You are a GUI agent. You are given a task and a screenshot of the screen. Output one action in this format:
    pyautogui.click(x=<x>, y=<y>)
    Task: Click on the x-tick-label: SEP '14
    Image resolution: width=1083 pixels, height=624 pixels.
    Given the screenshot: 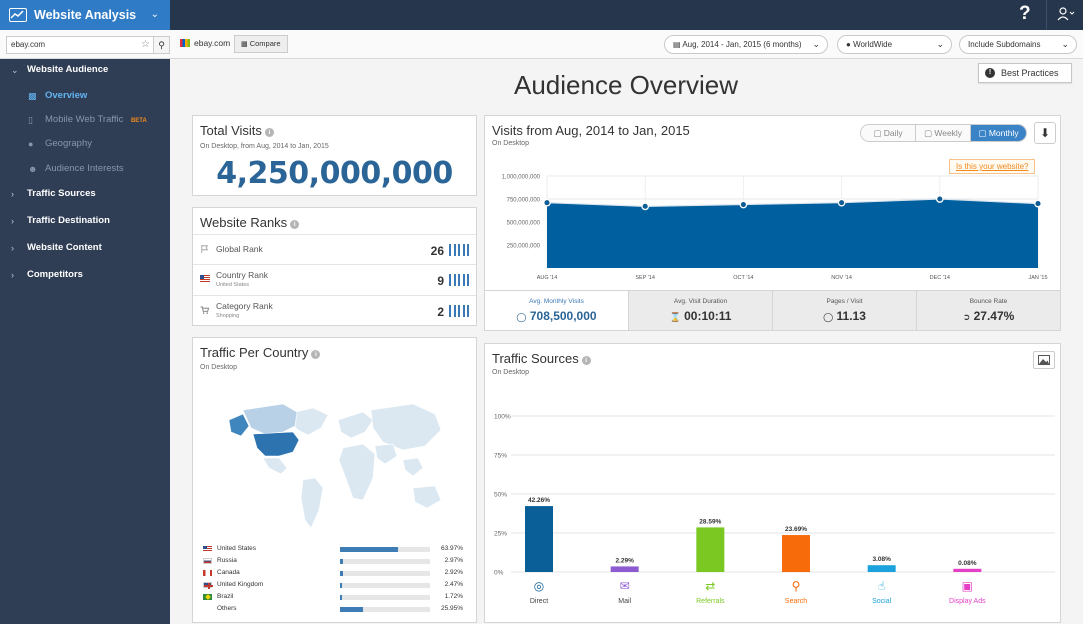 What is the action you would take?
    pyautogui.click(x=645, y=278)
    